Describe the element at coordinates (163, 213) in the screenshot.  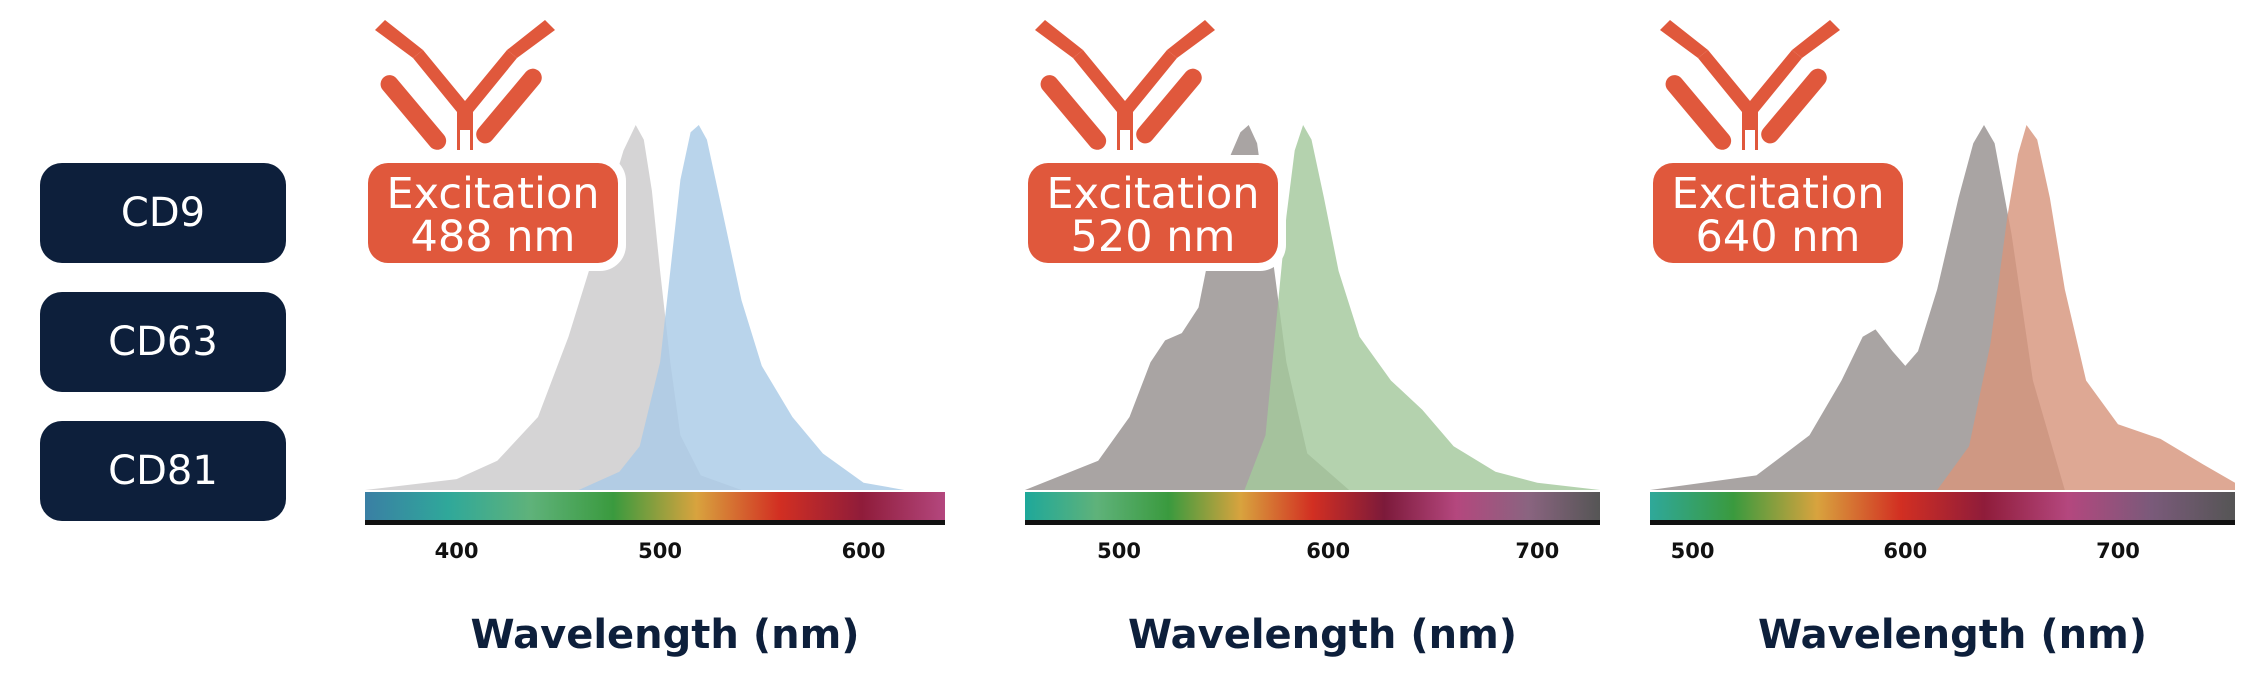
I see `marker-cd9: CD9` at that location.